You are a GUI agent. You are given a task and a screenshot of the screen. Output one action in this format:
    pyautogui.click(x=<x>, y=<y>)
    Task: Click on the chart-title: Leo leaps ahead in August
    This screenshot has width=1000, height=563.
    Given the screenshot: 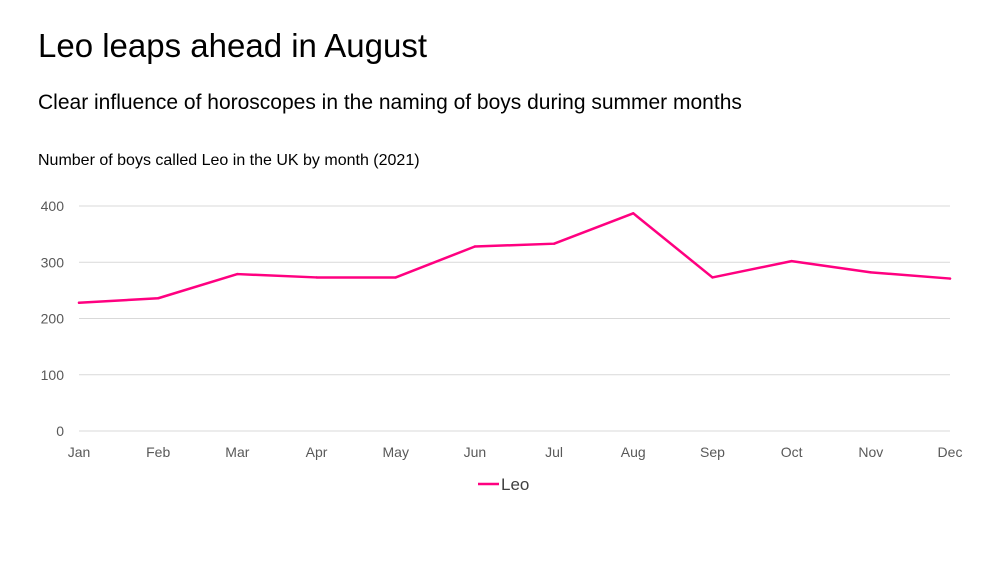 What is the action you would take?
    pyautogui.click(x=232, y=45)
    